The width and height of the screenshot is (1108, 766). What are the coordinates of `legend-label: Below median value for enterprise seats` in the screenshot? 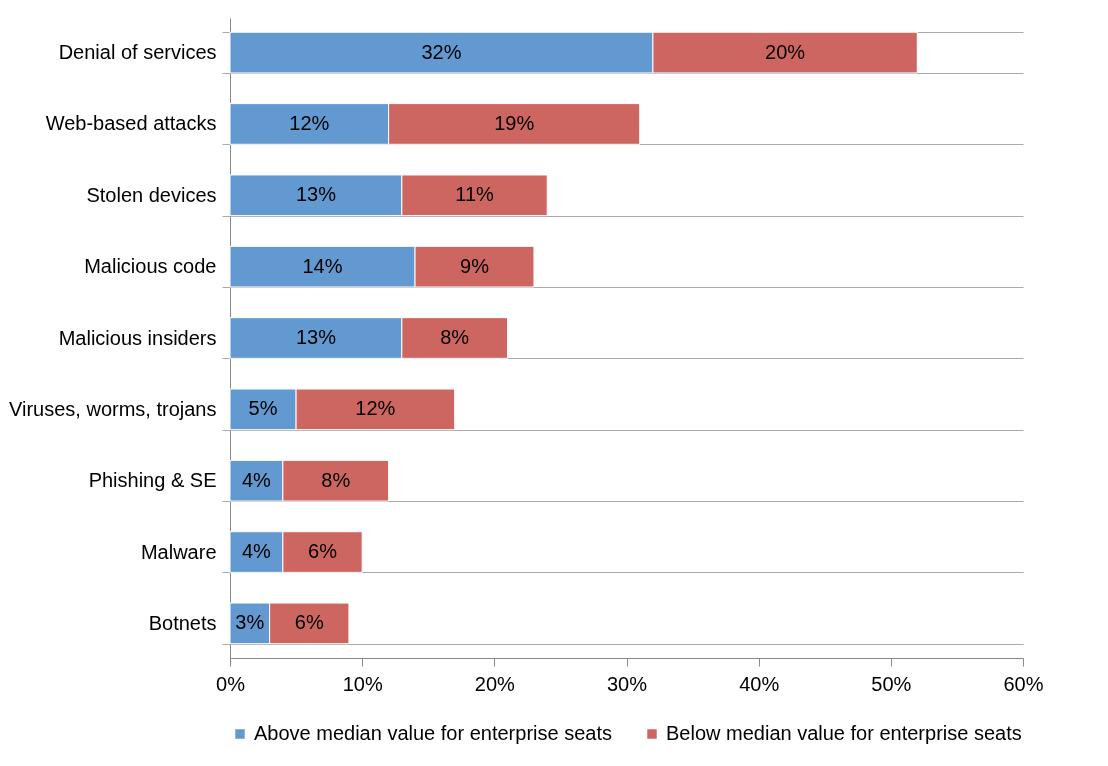 It's located at (844, 733).